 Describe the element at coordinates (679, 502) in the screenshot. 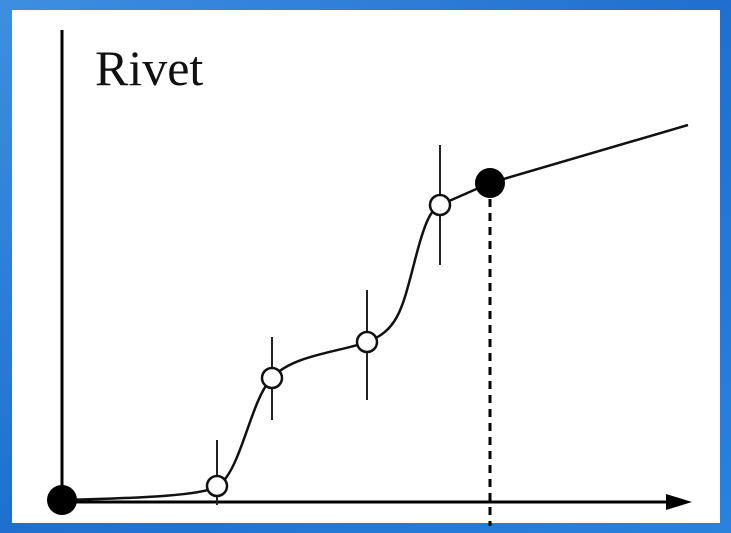

I see `x-axis-arrow` at that location.